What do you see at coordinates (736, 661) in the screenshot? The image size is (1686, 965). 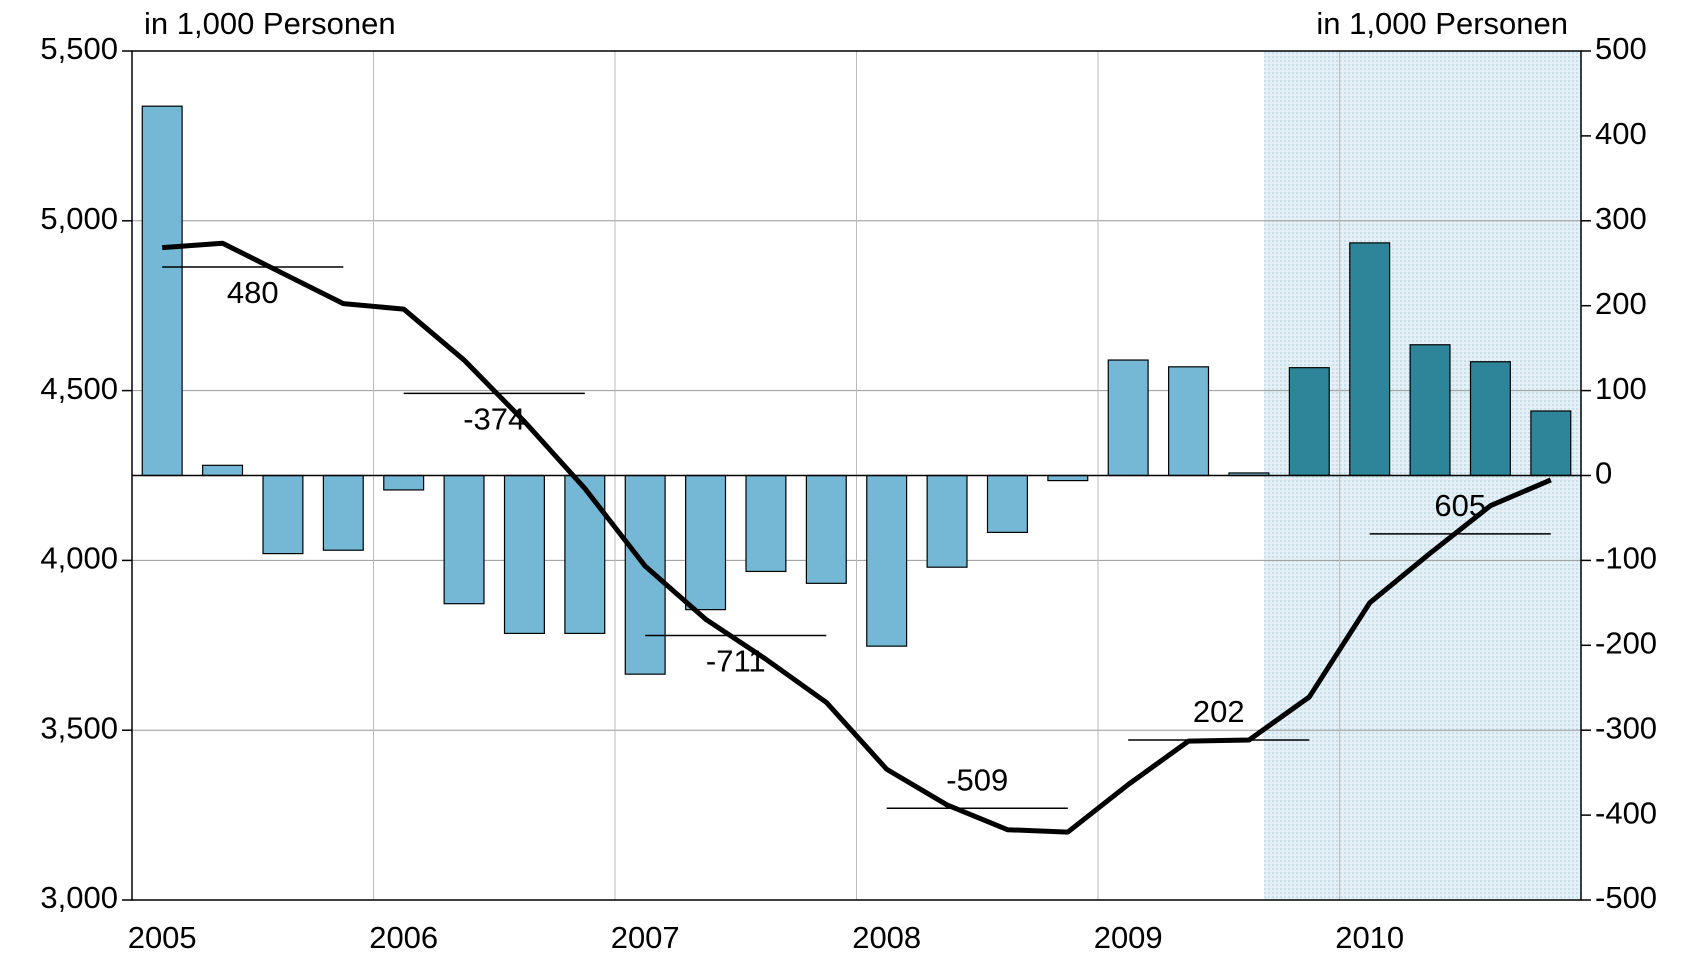 I see `annotation-label: -711` at bounding box center [736, 661].